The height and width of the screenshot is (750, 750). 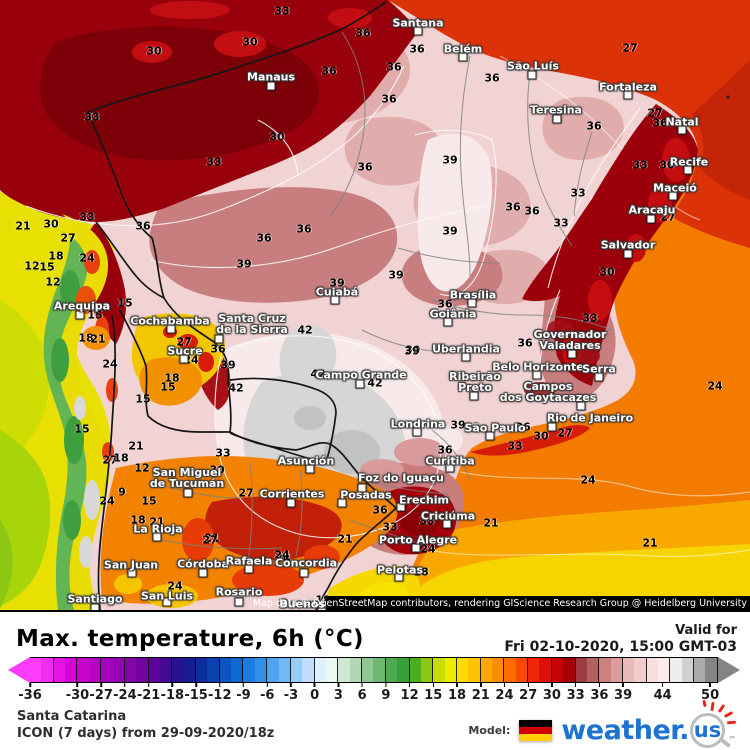 What do you see at coordinates (291, 693) in the screenshot?
I see `scale-tick: -3` at bounding box center [291, 693].